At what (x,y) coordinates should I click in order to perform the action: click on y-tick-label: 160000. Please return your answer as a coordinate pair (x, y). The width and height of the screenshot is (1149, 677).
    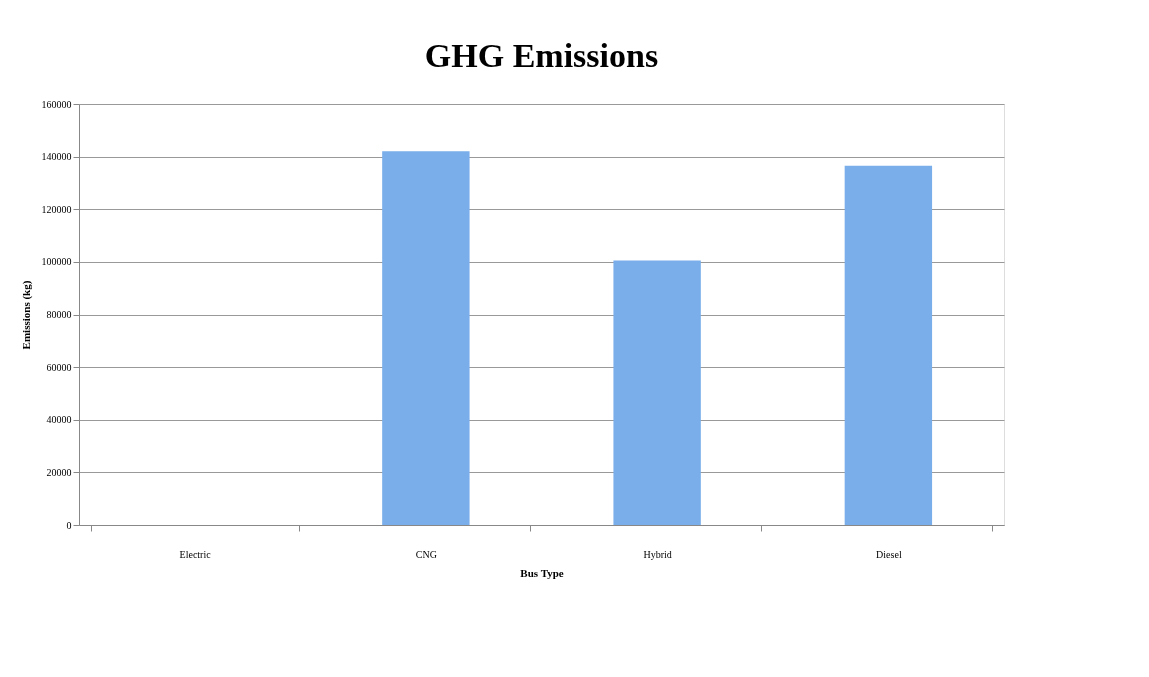
    Looking at the image, I should click on (56, 104).